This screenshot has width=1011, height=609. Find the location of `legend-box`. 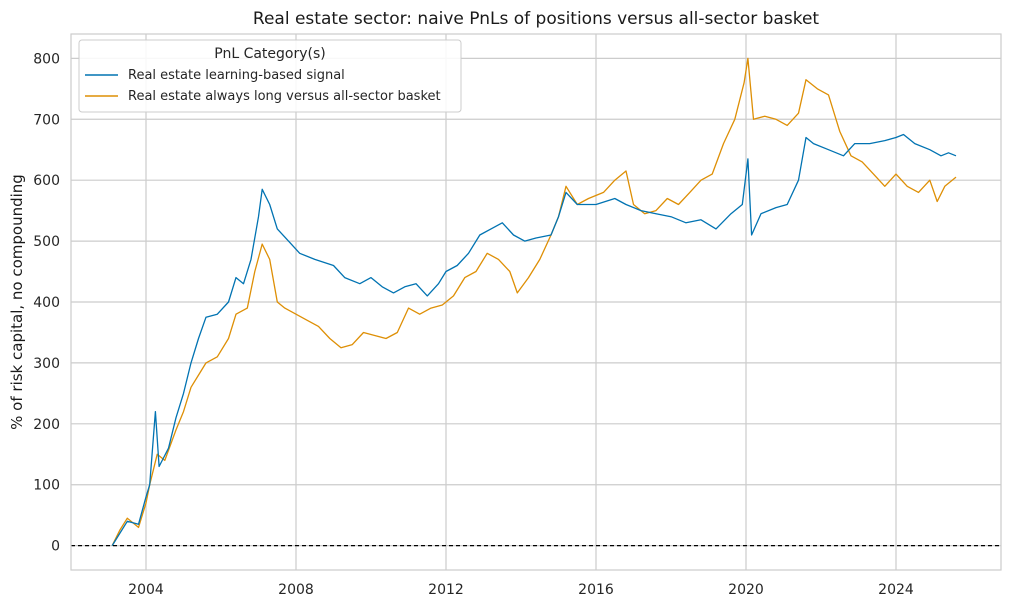

legend-box is located at coordinates (270, 76).